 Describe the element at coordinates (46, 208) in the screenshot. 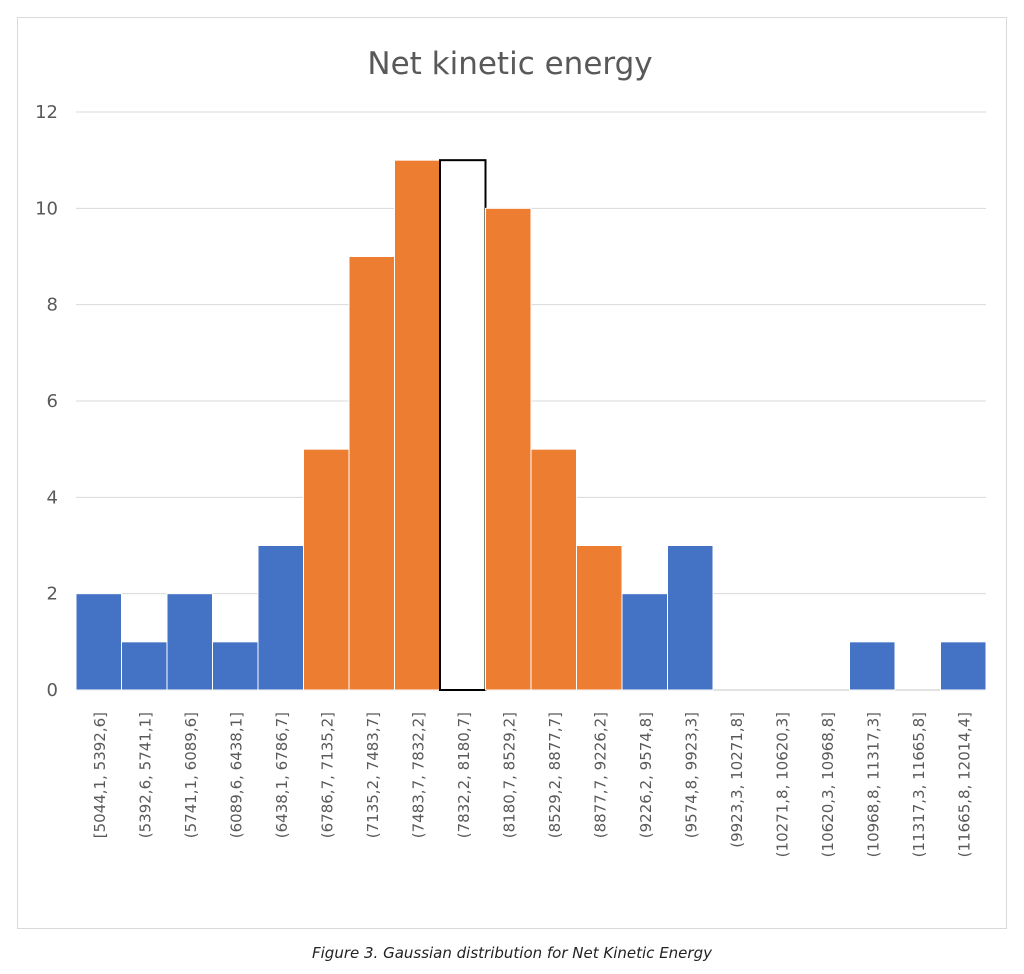

I see `y-tick-label: 10` at that location.